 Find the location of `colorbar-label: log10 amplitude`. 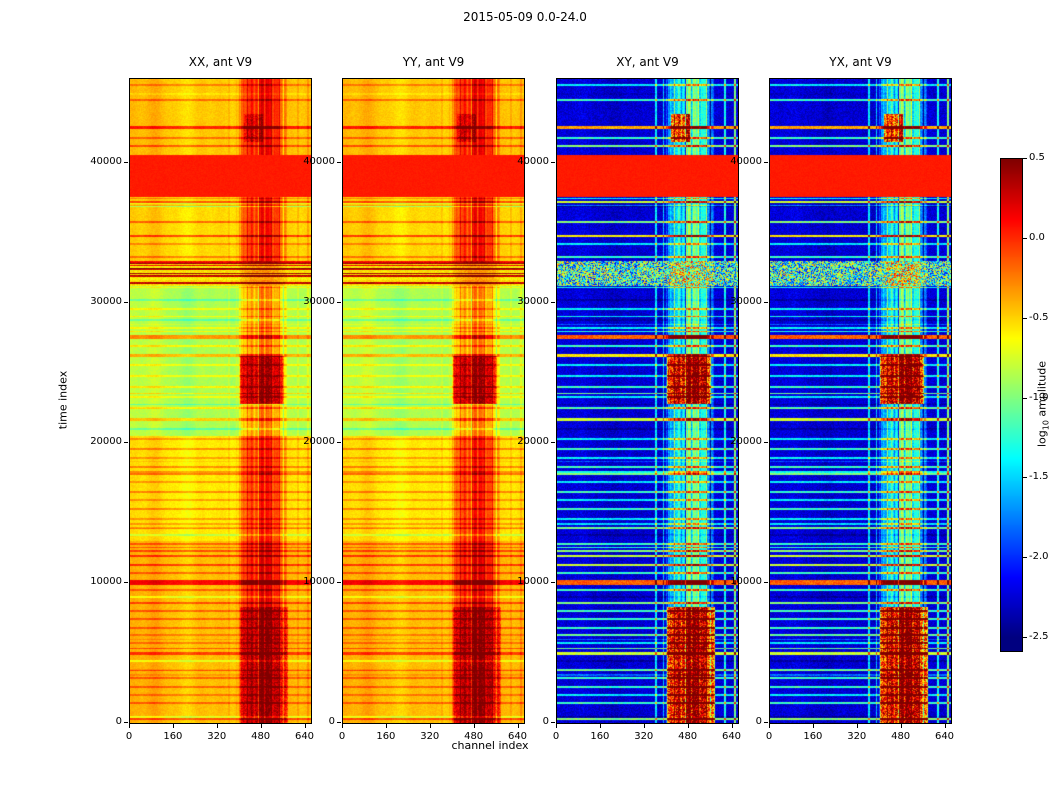

colorbar-label: log10 amplitude is located at coordinates (1042, 404).